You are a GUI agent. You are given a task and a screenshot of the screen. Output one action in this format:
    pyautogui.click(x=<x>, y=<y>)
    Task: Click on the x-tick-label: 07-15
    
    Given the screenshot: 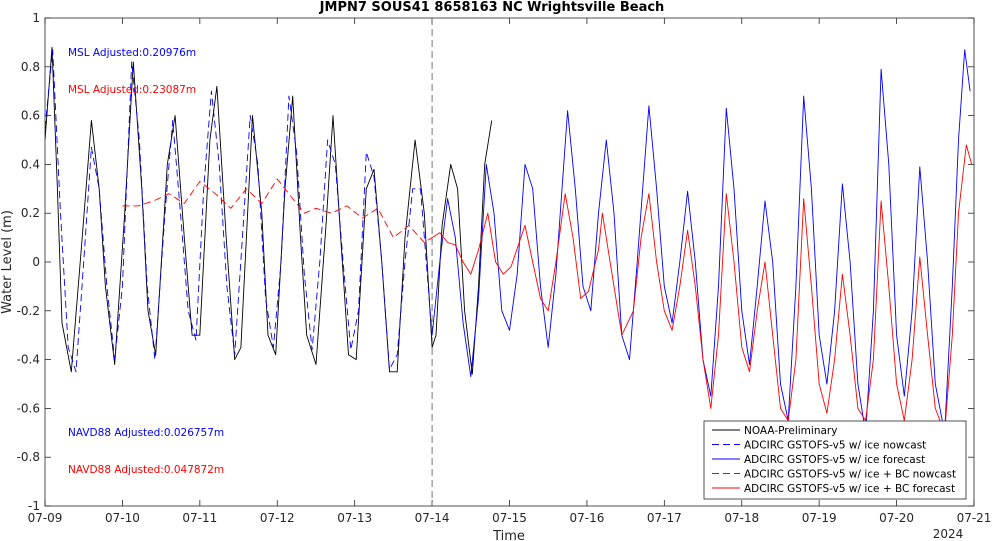 What is the action you would take?
    pyautogui.click(x=509, y=518)
    